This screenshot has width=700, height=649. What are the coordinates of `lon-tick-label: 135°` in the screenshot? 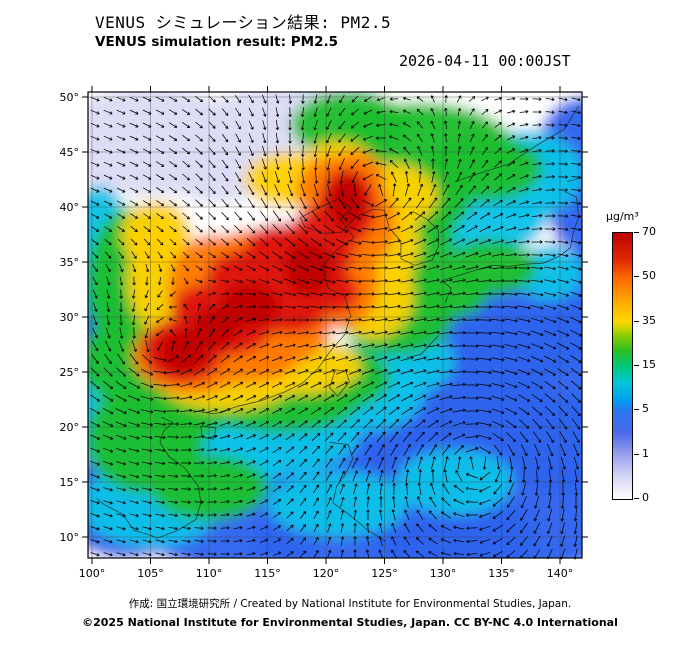 It's located at (501, 573).